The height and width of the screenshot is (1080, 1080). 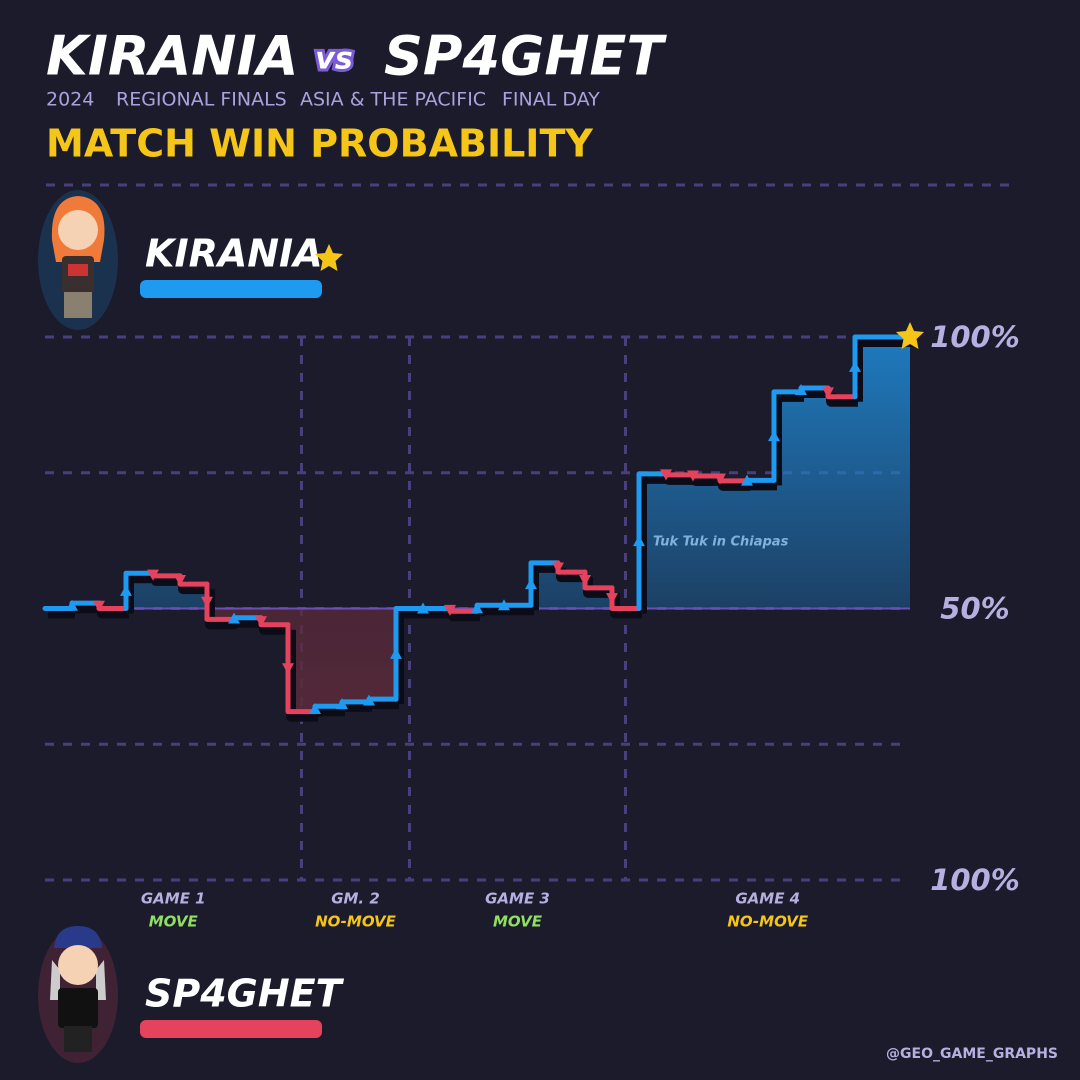 What do you see at coordinates (78, 994) in the screenshot?
I see `avatar-sp4ghet` at bounding box center [78, 994].